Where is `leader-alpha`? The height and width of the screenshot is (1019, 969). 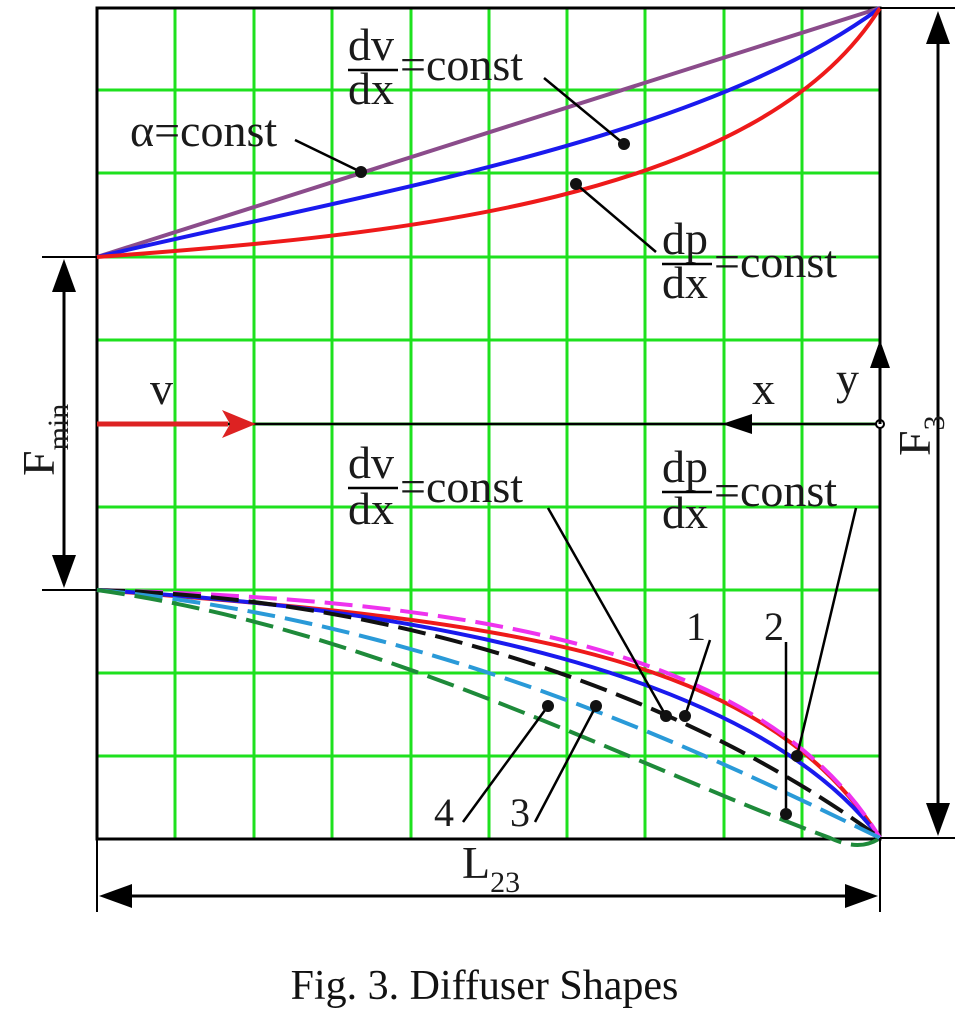 leader-alpha is located at coordinates (328, 156).